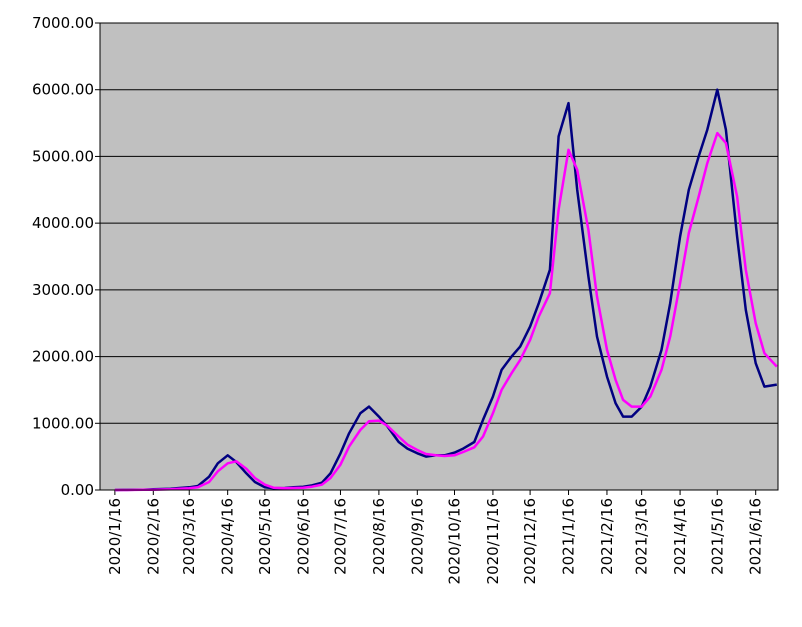 This screenshot has height=627, width=802. What do you see at coordinates (680, 536) in the screenshot?
I see `x-tick-label: 2021/4/16` at bounding box center [680, 536].